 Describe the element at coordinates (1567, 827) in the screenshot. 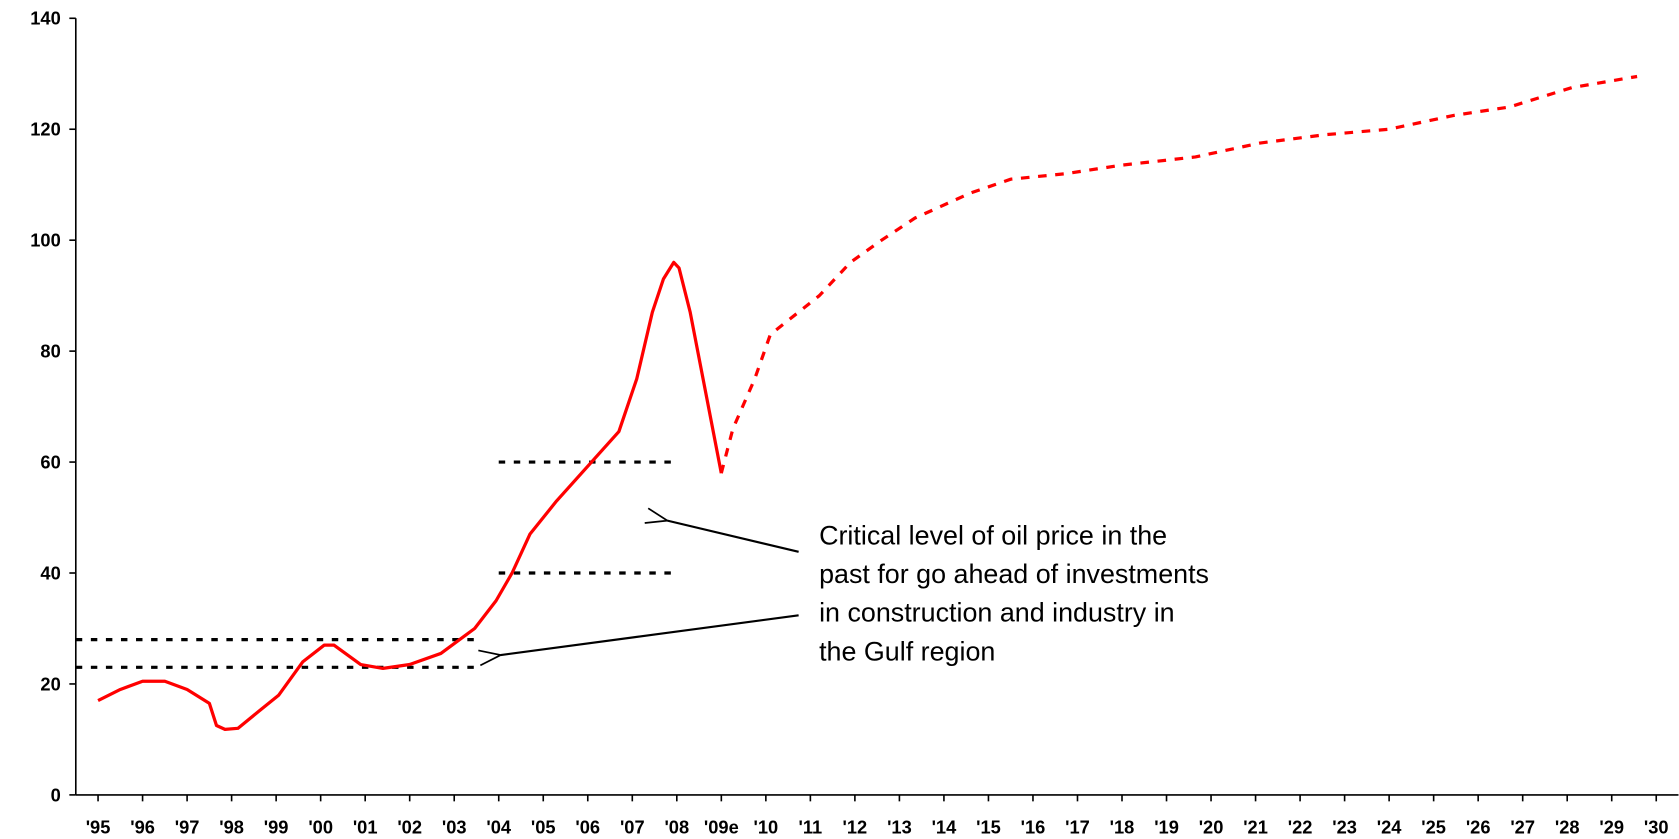

I see `x-tick-label: '28` at that location.